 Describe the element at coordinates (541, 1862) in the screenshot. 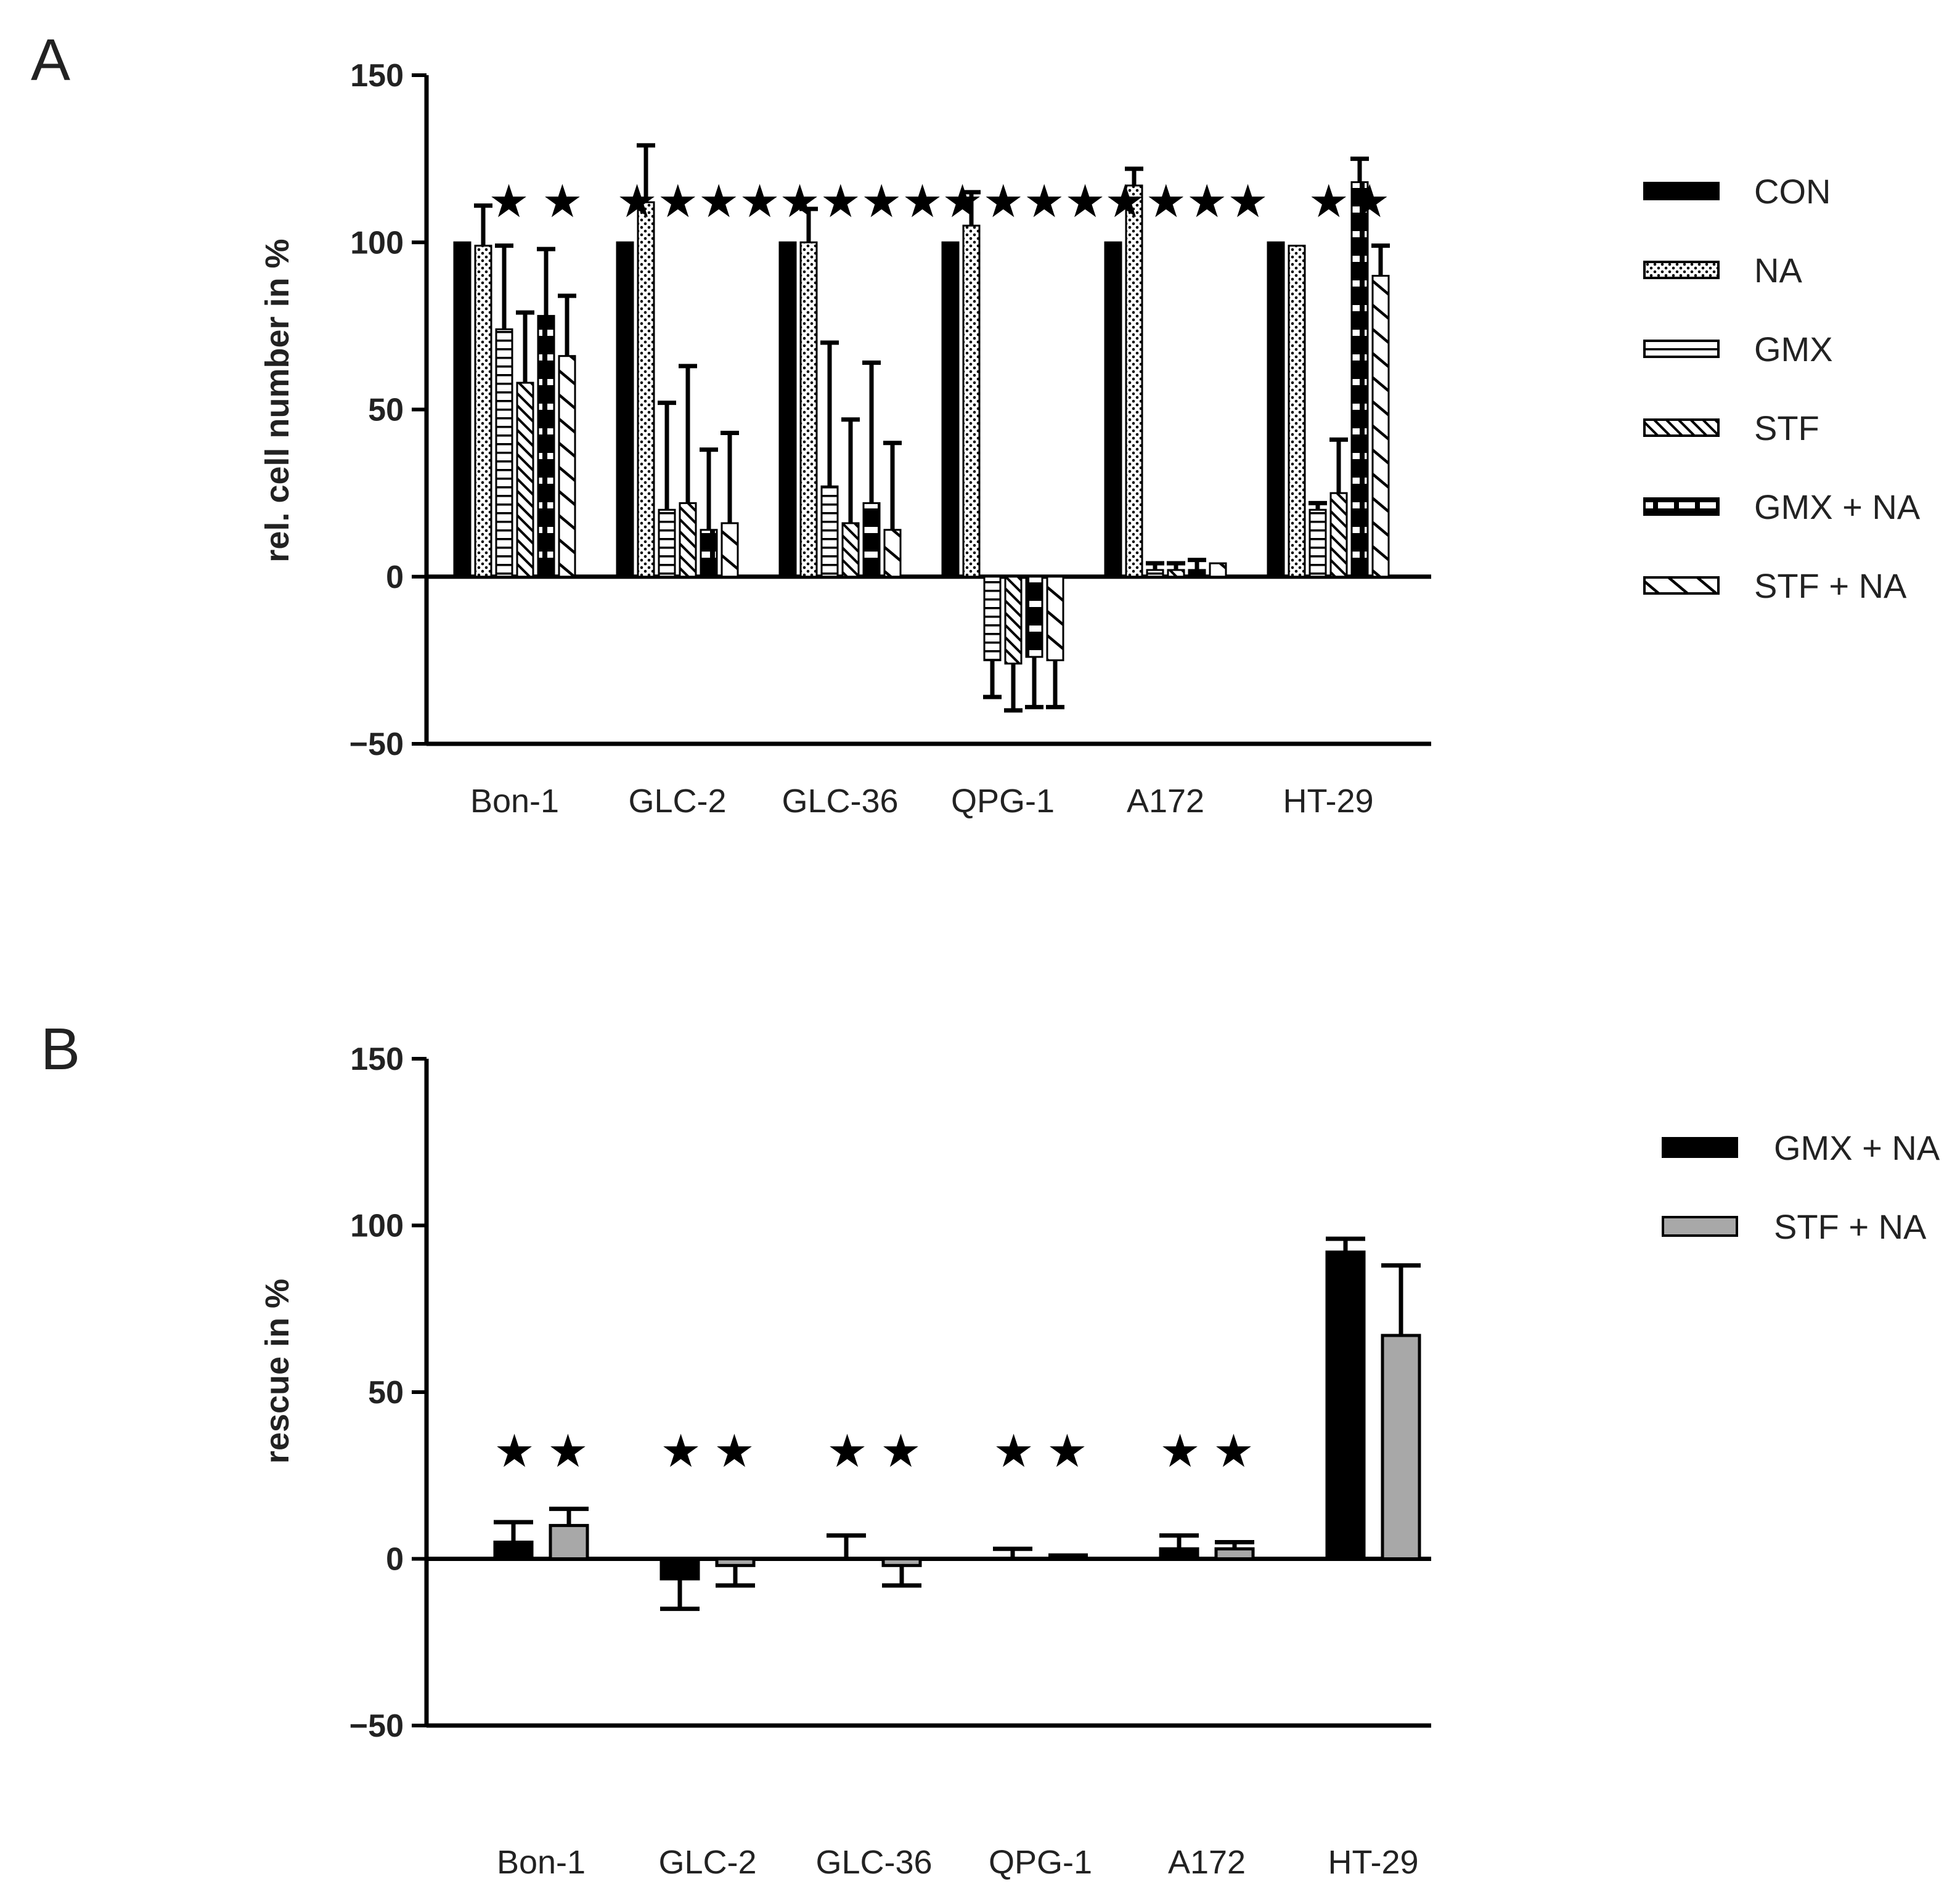

I see `panel-b-category-label: Bon-1` at that location.